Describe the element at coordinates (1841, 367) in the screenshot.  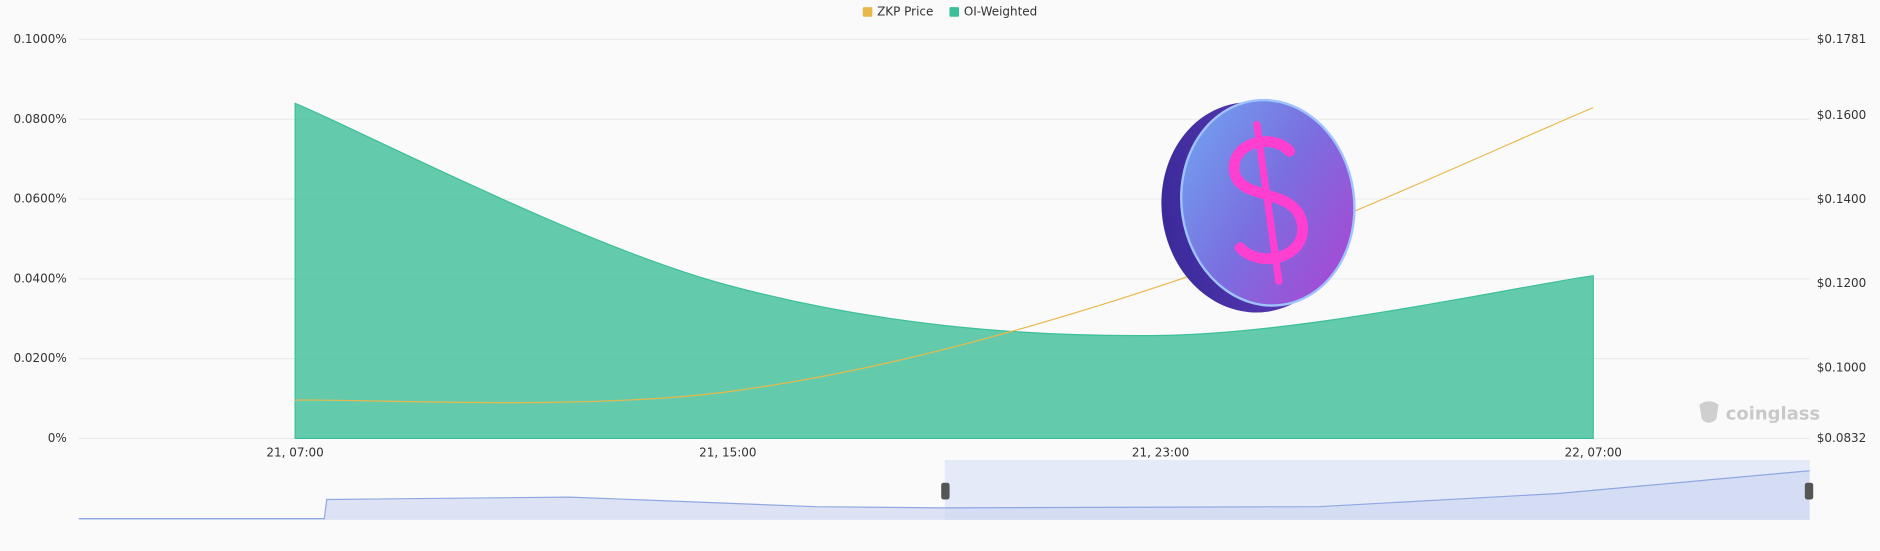
I see `y2-tick-label: $0.1000` at that location.